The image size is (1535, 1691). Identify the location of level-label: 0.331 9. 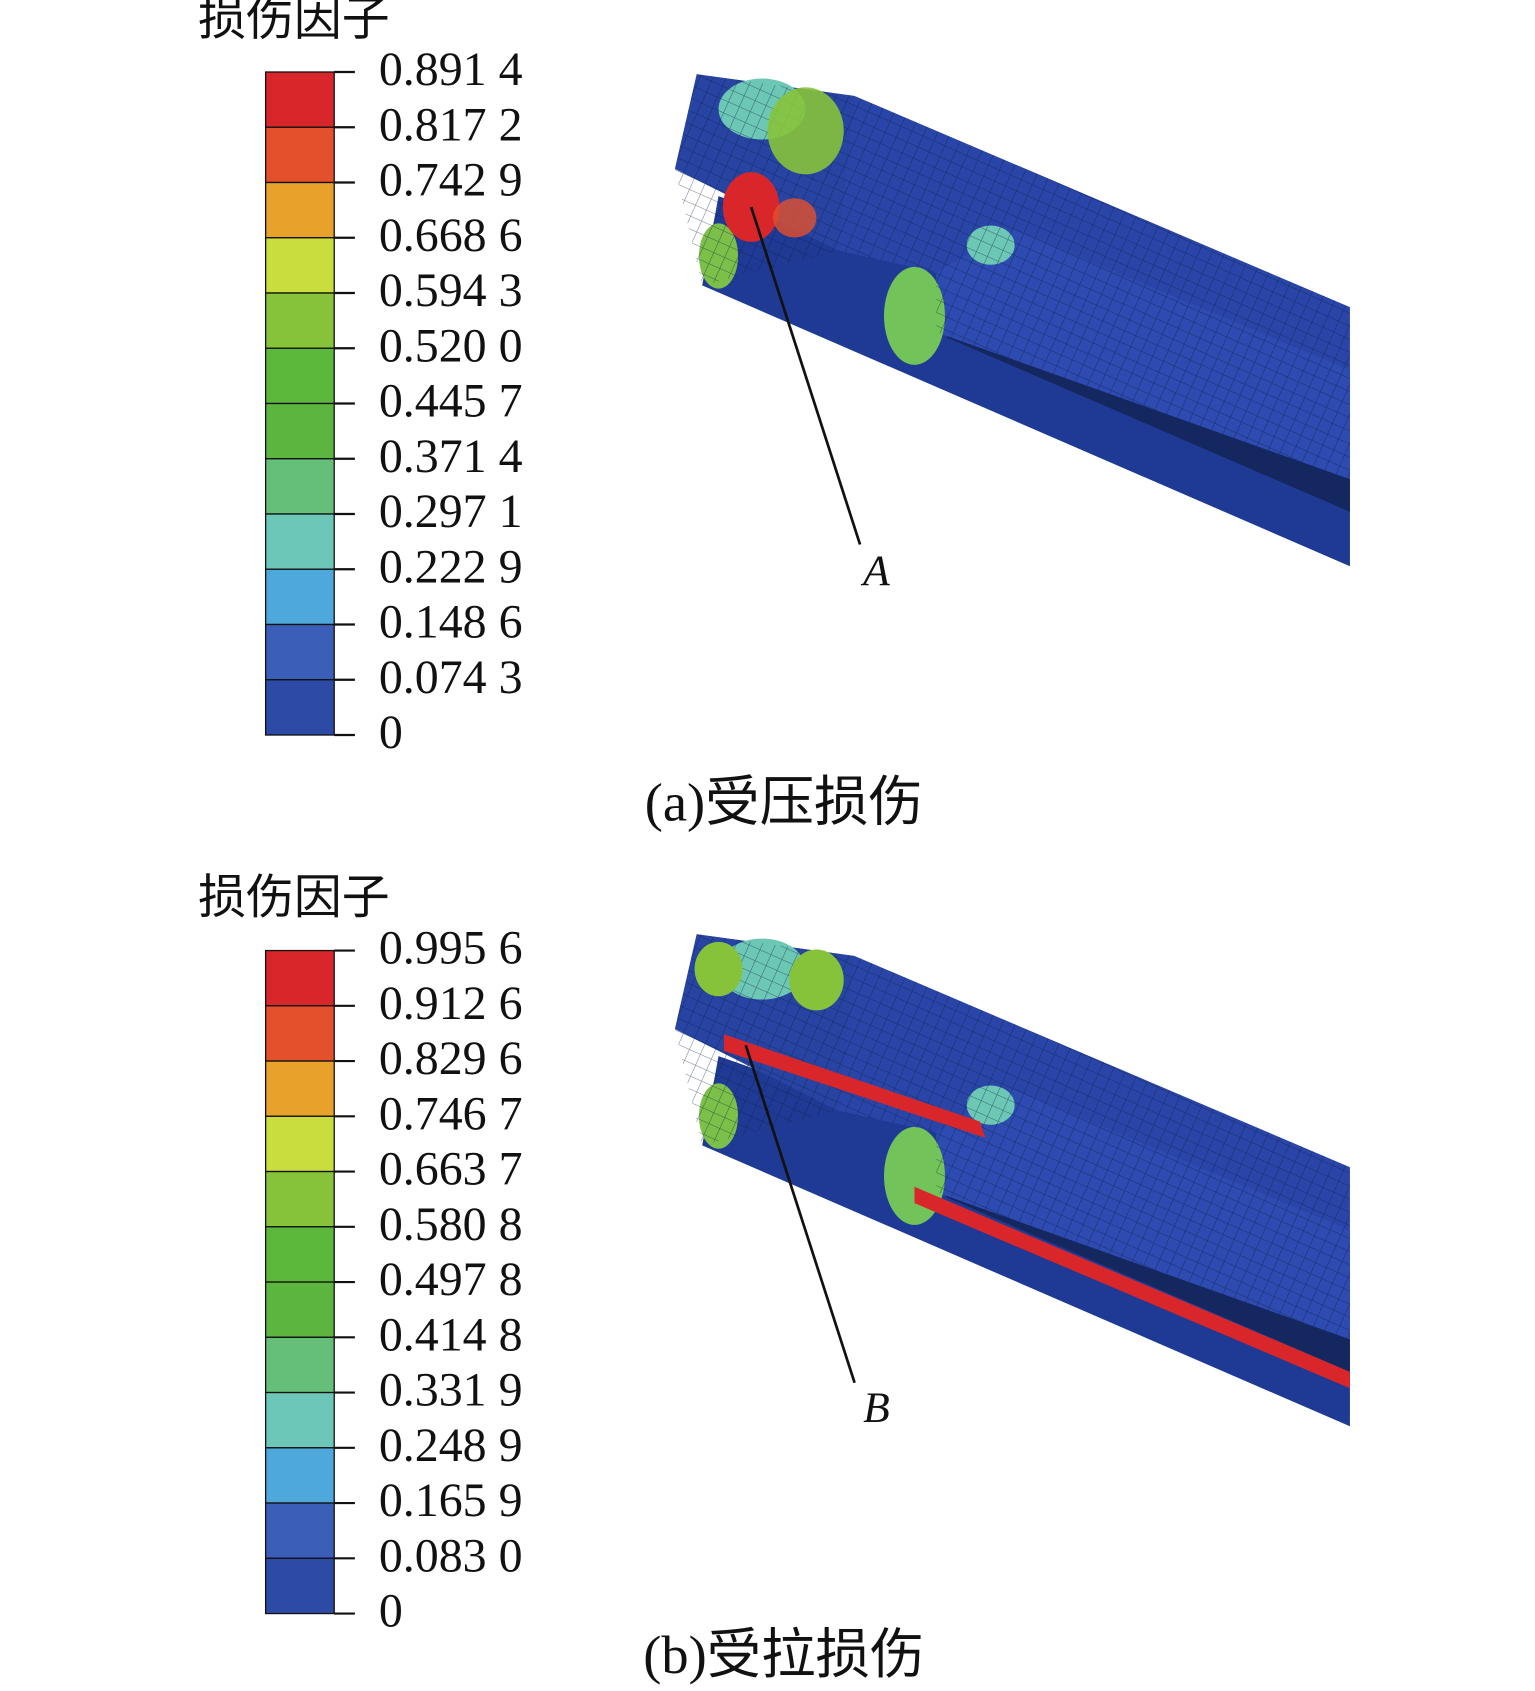
(451, 1390).